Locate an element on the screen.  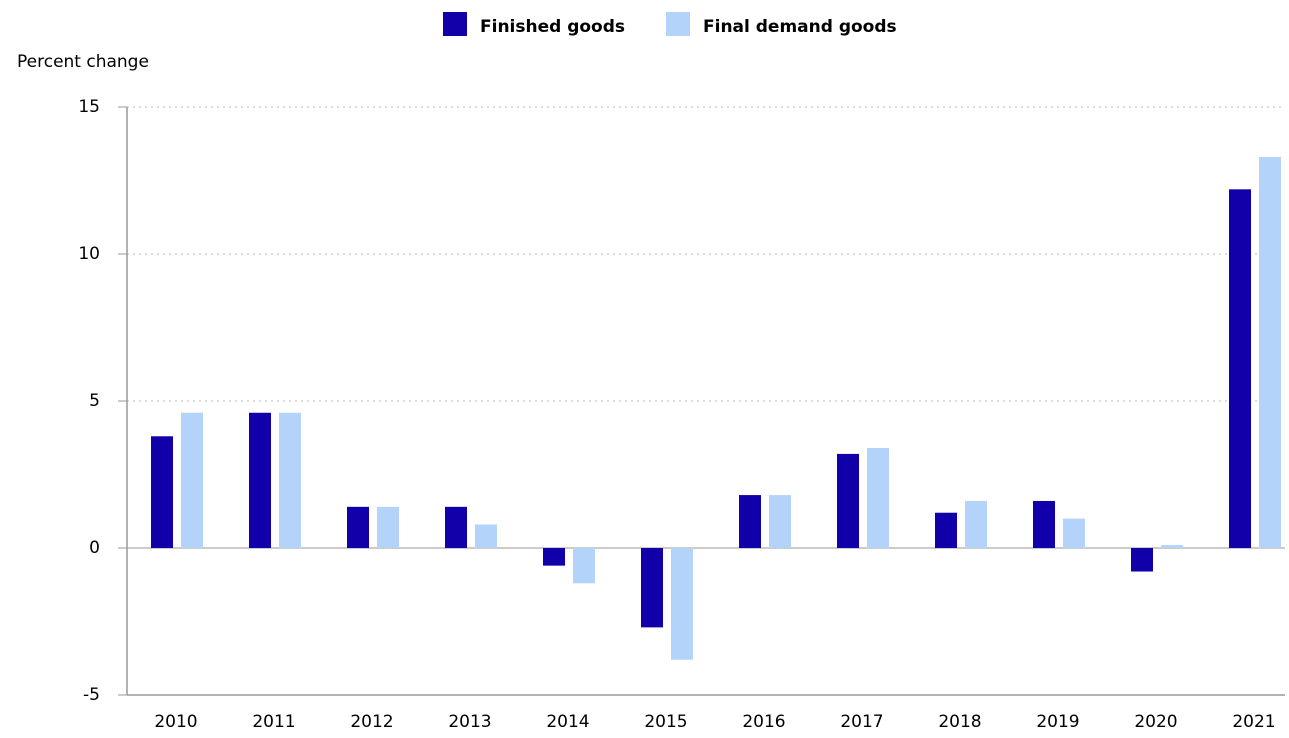
x-tick-label: 2017 is located at coordinates (861, 722).